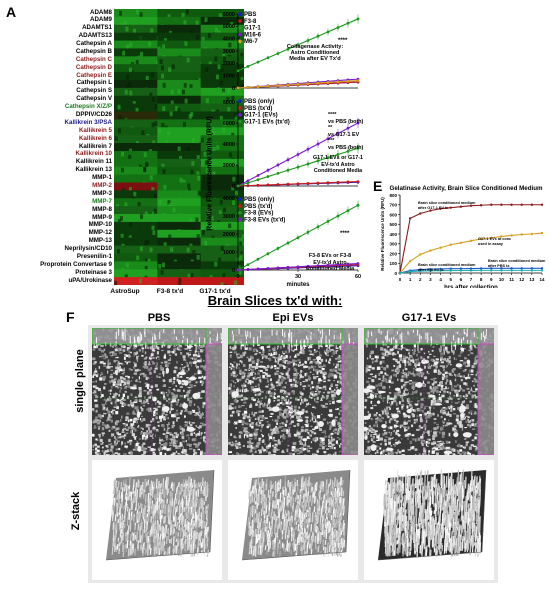 This screenshot has width=550, height=589. What do you see at coordinates (215, 291) in the screenshot?
I see `heatmap-col-label-g17-1: G17-1 tx'd` at bounding box center [215, 291].